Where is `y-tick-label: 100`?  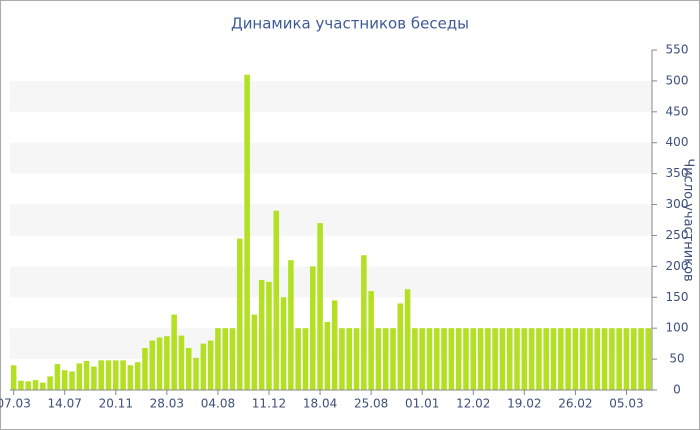
y-tick-label: 100 is located at coordinates (677, 328).